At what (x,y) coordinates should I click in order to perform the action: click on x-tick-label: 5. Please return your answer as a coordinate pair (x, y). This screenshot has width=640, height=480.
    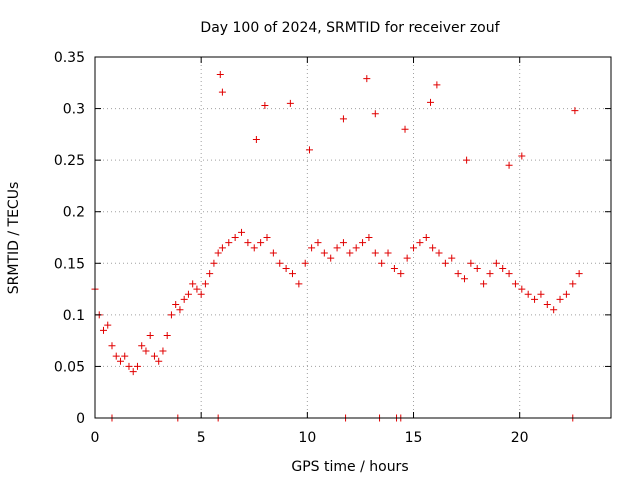
    Looking at the image, I should click on (201, 438).